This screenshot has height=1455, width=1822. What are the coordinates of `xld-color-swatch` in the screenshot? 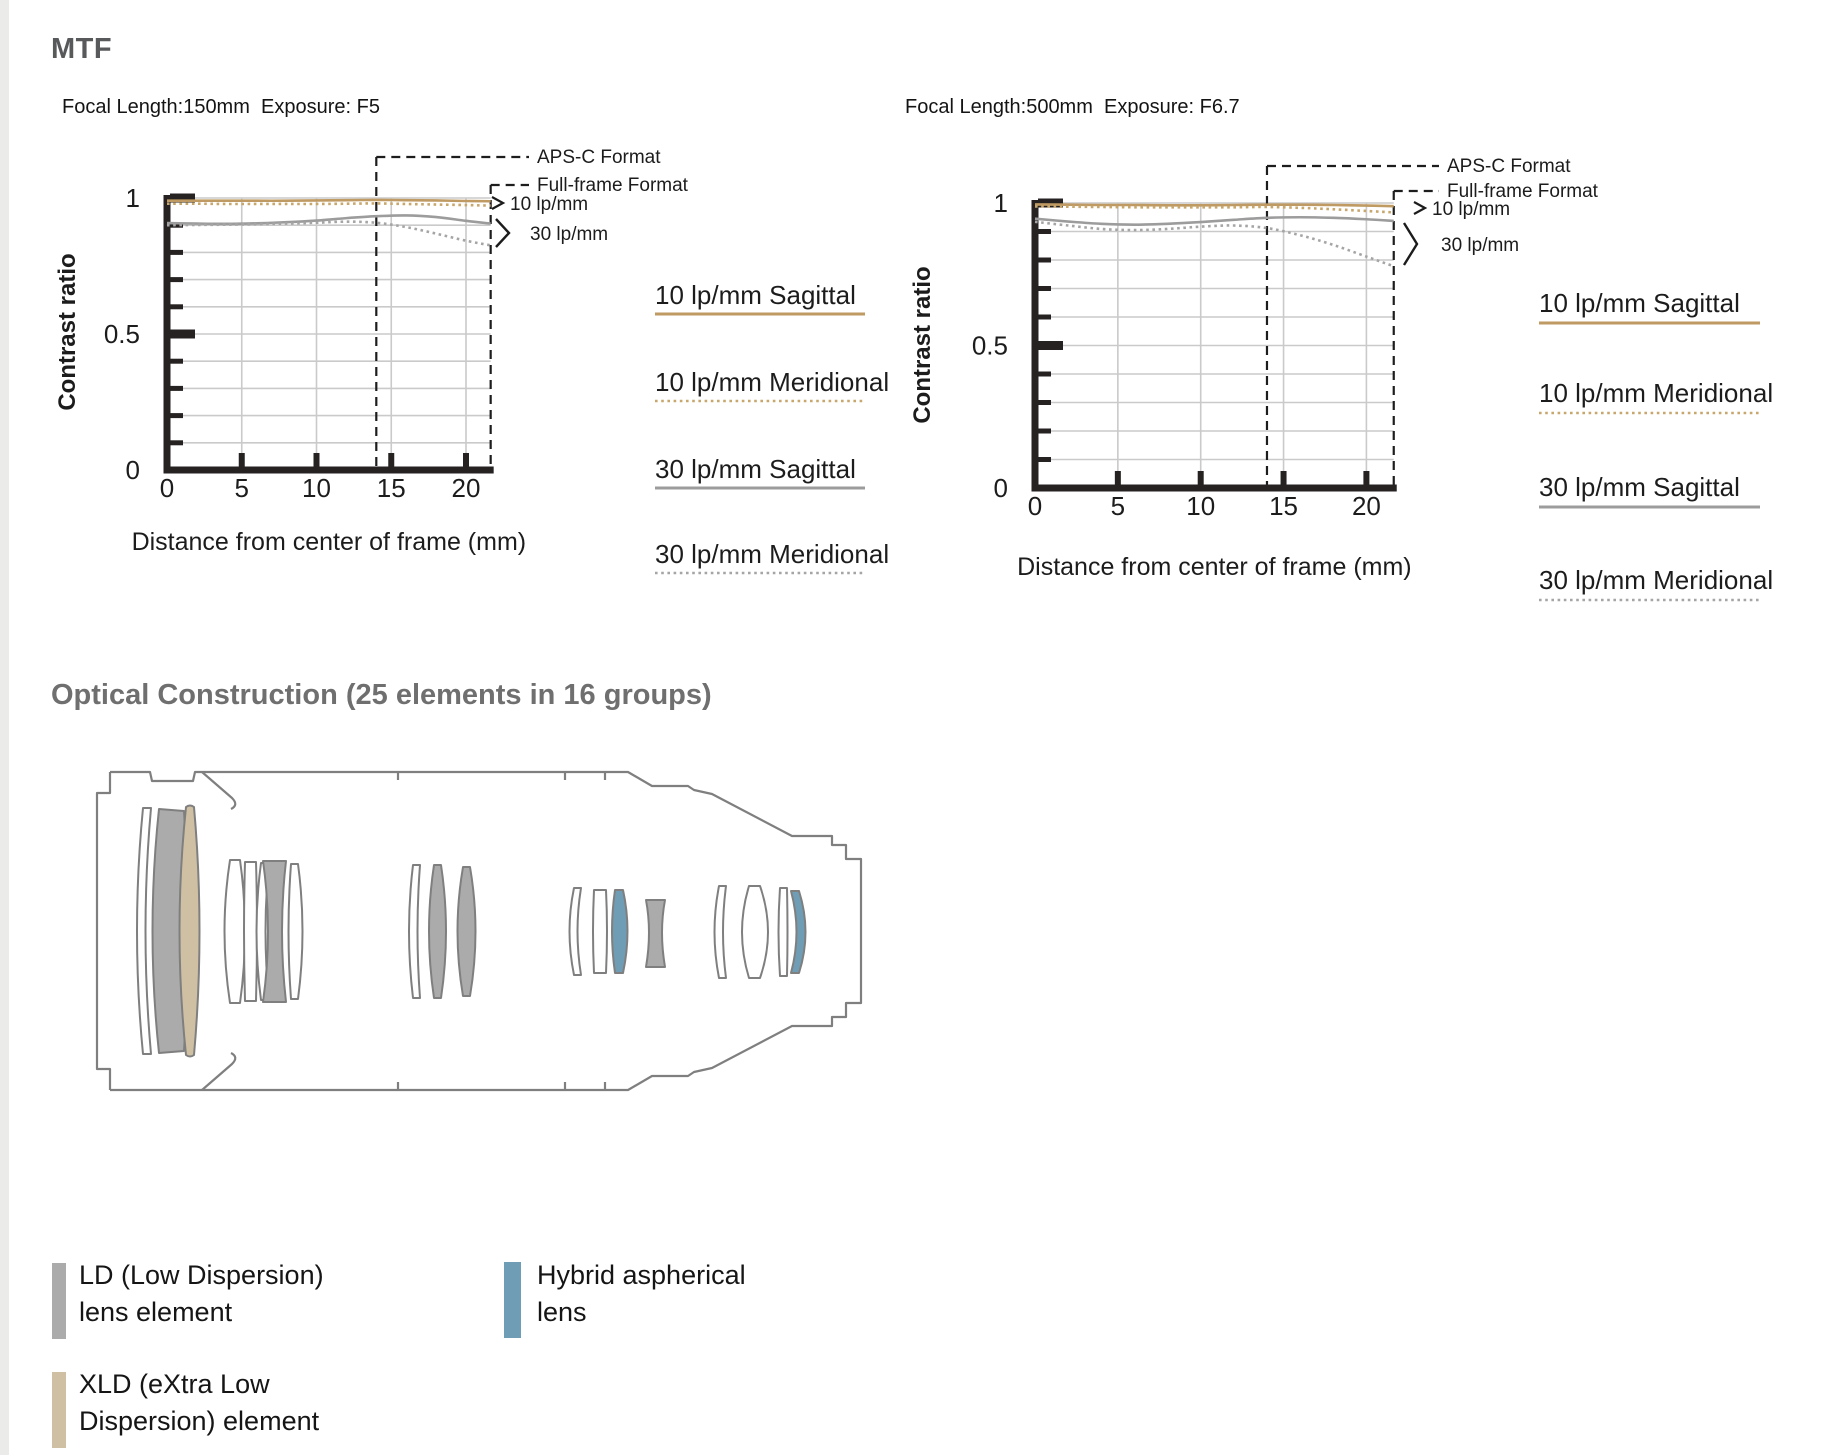 It's located at (59, 1410).